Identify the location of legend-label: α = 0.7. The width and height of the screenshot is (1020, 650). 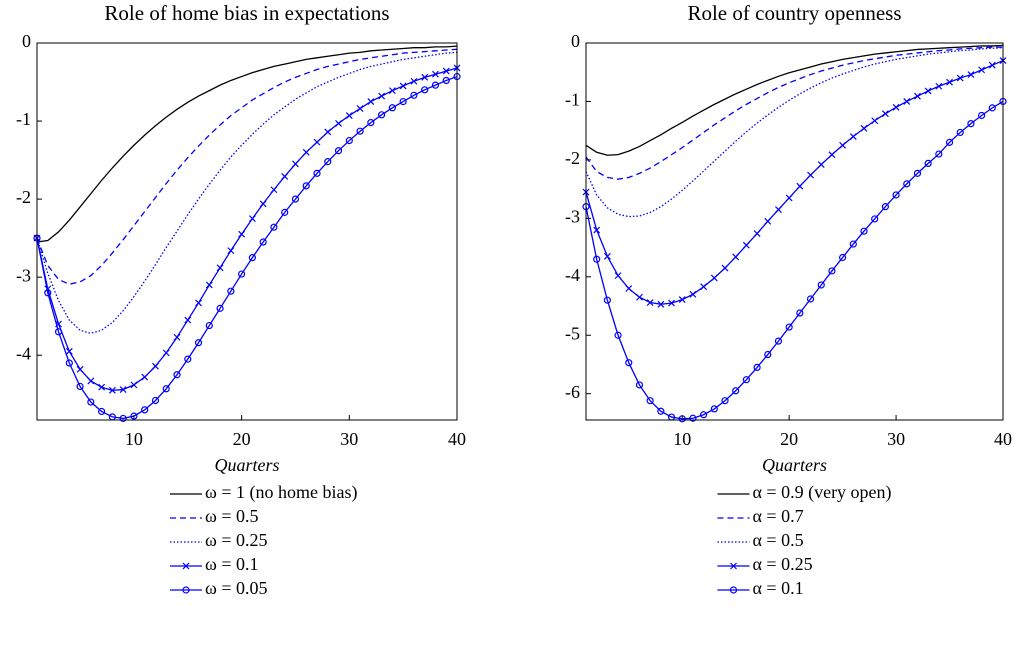
(778, 516).